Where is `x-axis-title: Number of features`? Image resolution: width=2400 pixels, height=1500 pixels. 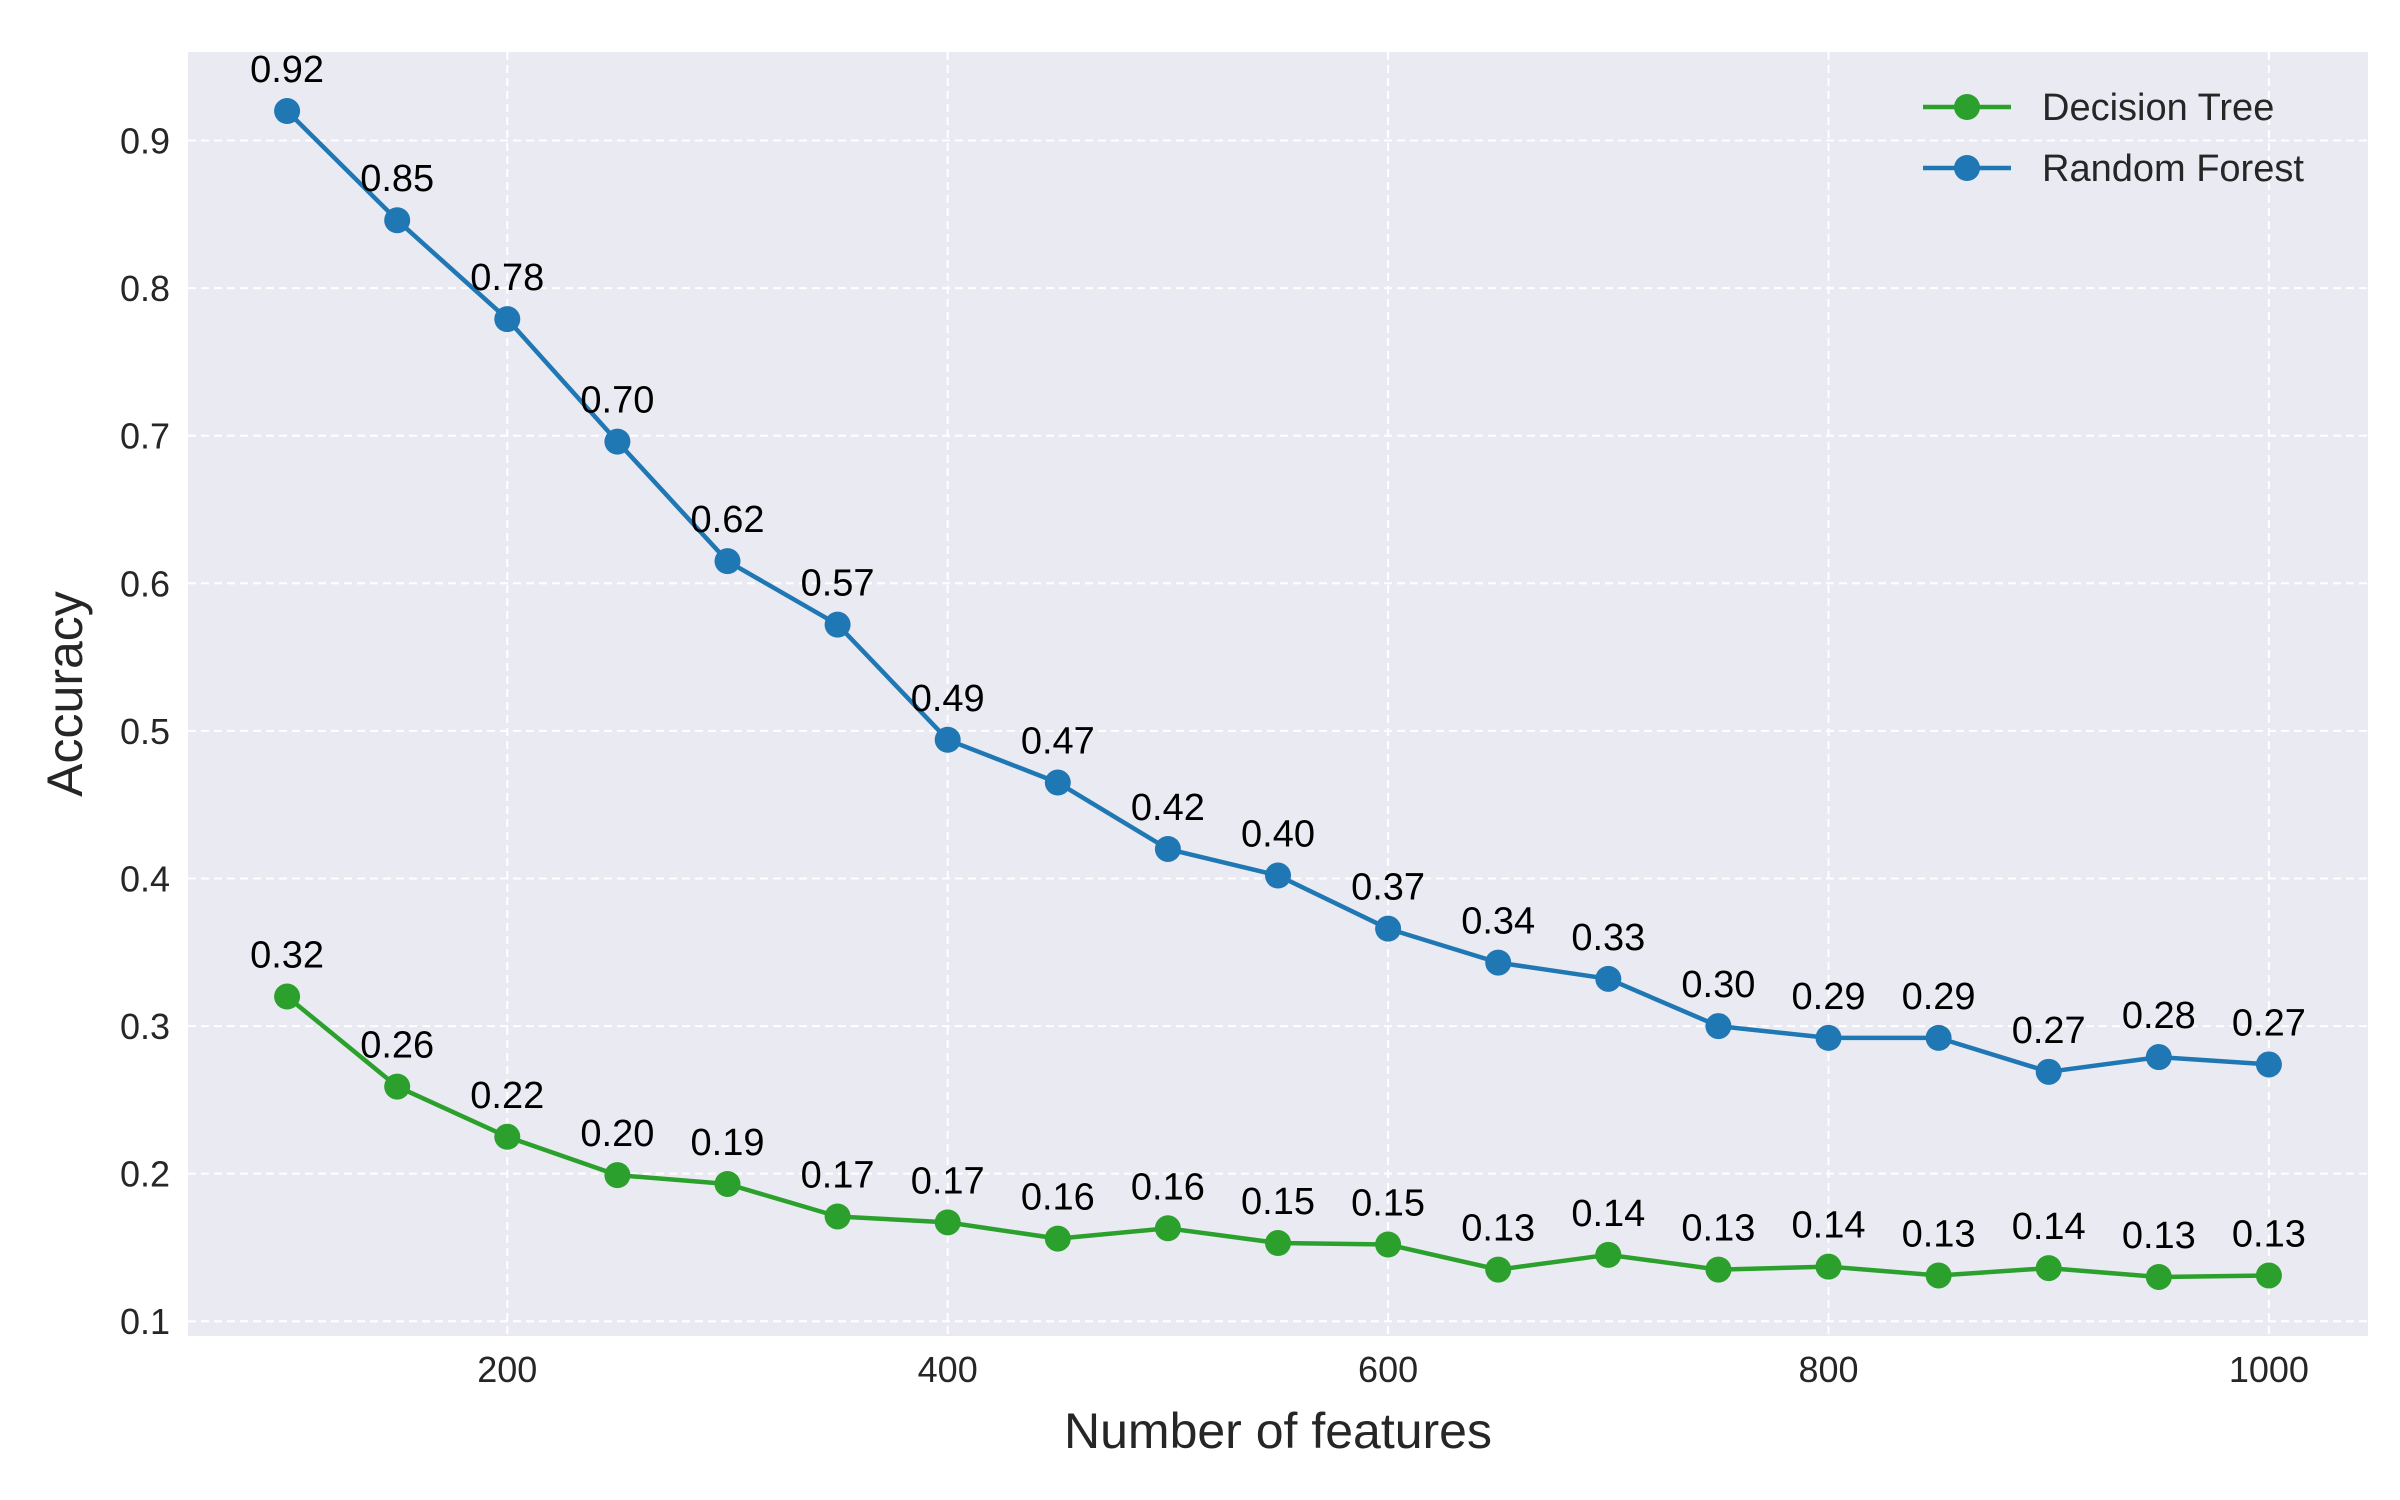 x-axis-title: Number of features is located at coordinates (1278, 1431).